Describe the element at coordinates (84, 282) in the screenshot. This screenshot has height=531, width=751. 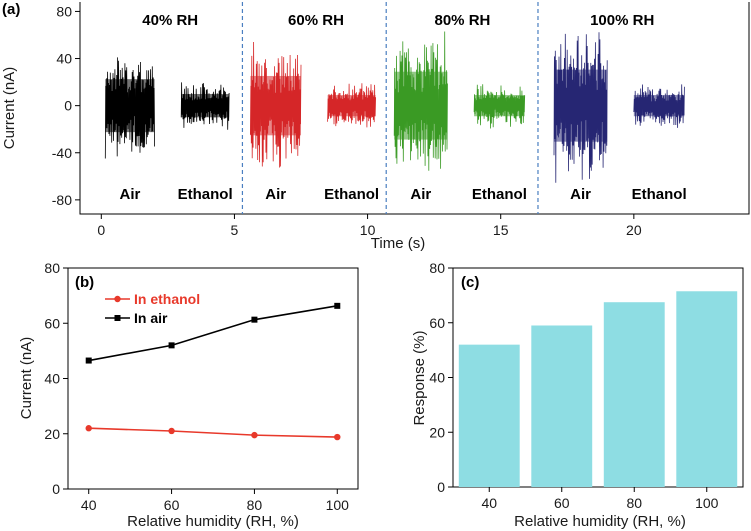
I see `panel-label-b: (b)` at that location.